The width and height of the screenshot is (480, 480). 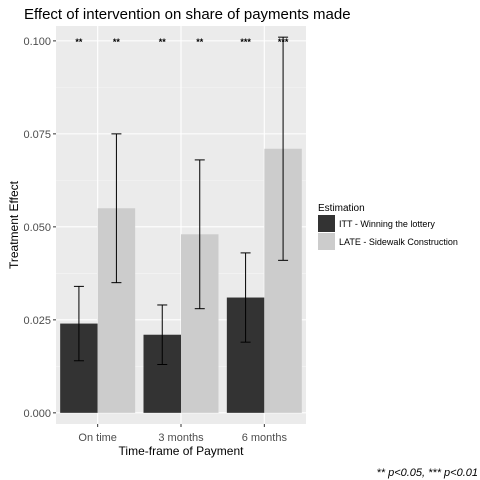 What do you see at coordinates (326, 223) in the screenshot?
I see `legend-key-itt` at bounding box center [326, 223].